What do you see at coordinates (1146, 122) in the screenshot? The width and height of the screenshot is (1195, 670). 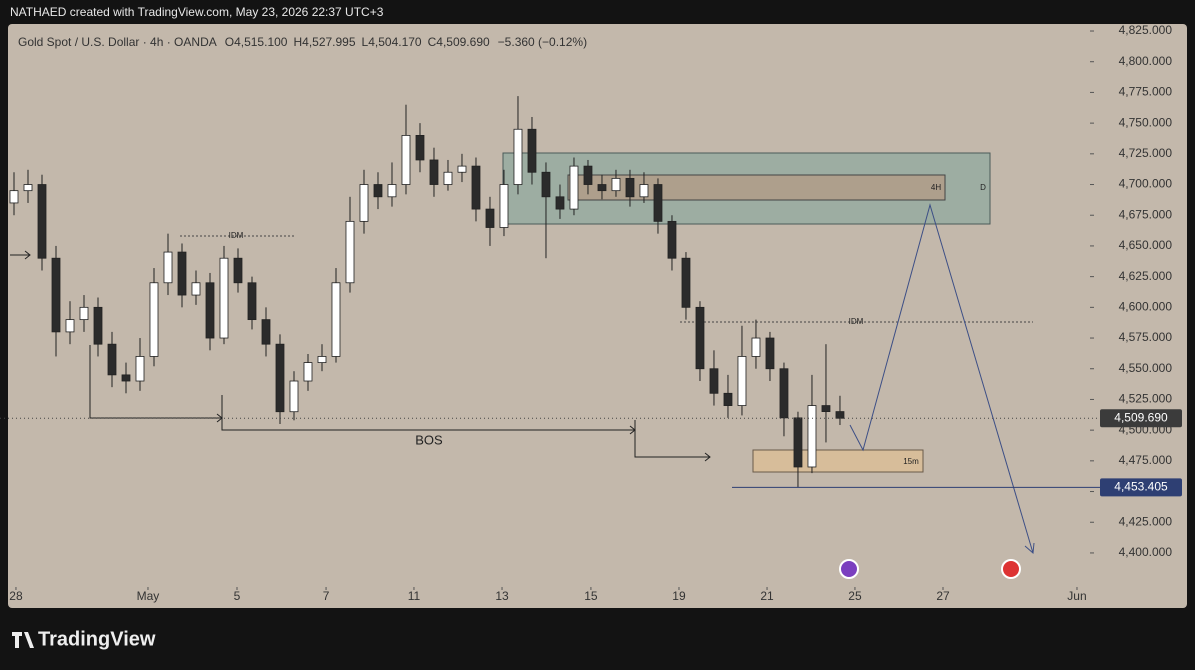 I see `y-tick-label: 4,750.000` at bounding box center [1146, 122].